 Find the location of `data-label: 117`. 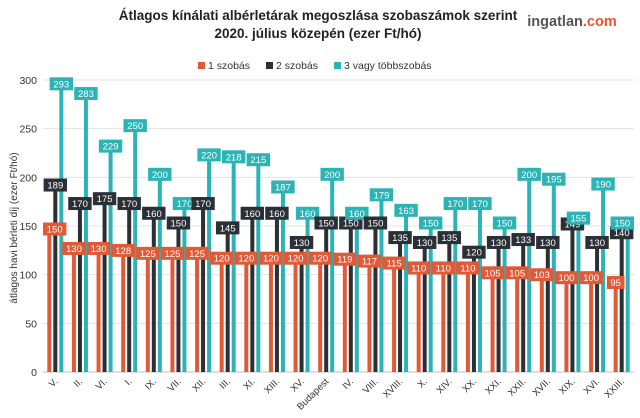

data-label: 117 is located at coordinates (369, 262).